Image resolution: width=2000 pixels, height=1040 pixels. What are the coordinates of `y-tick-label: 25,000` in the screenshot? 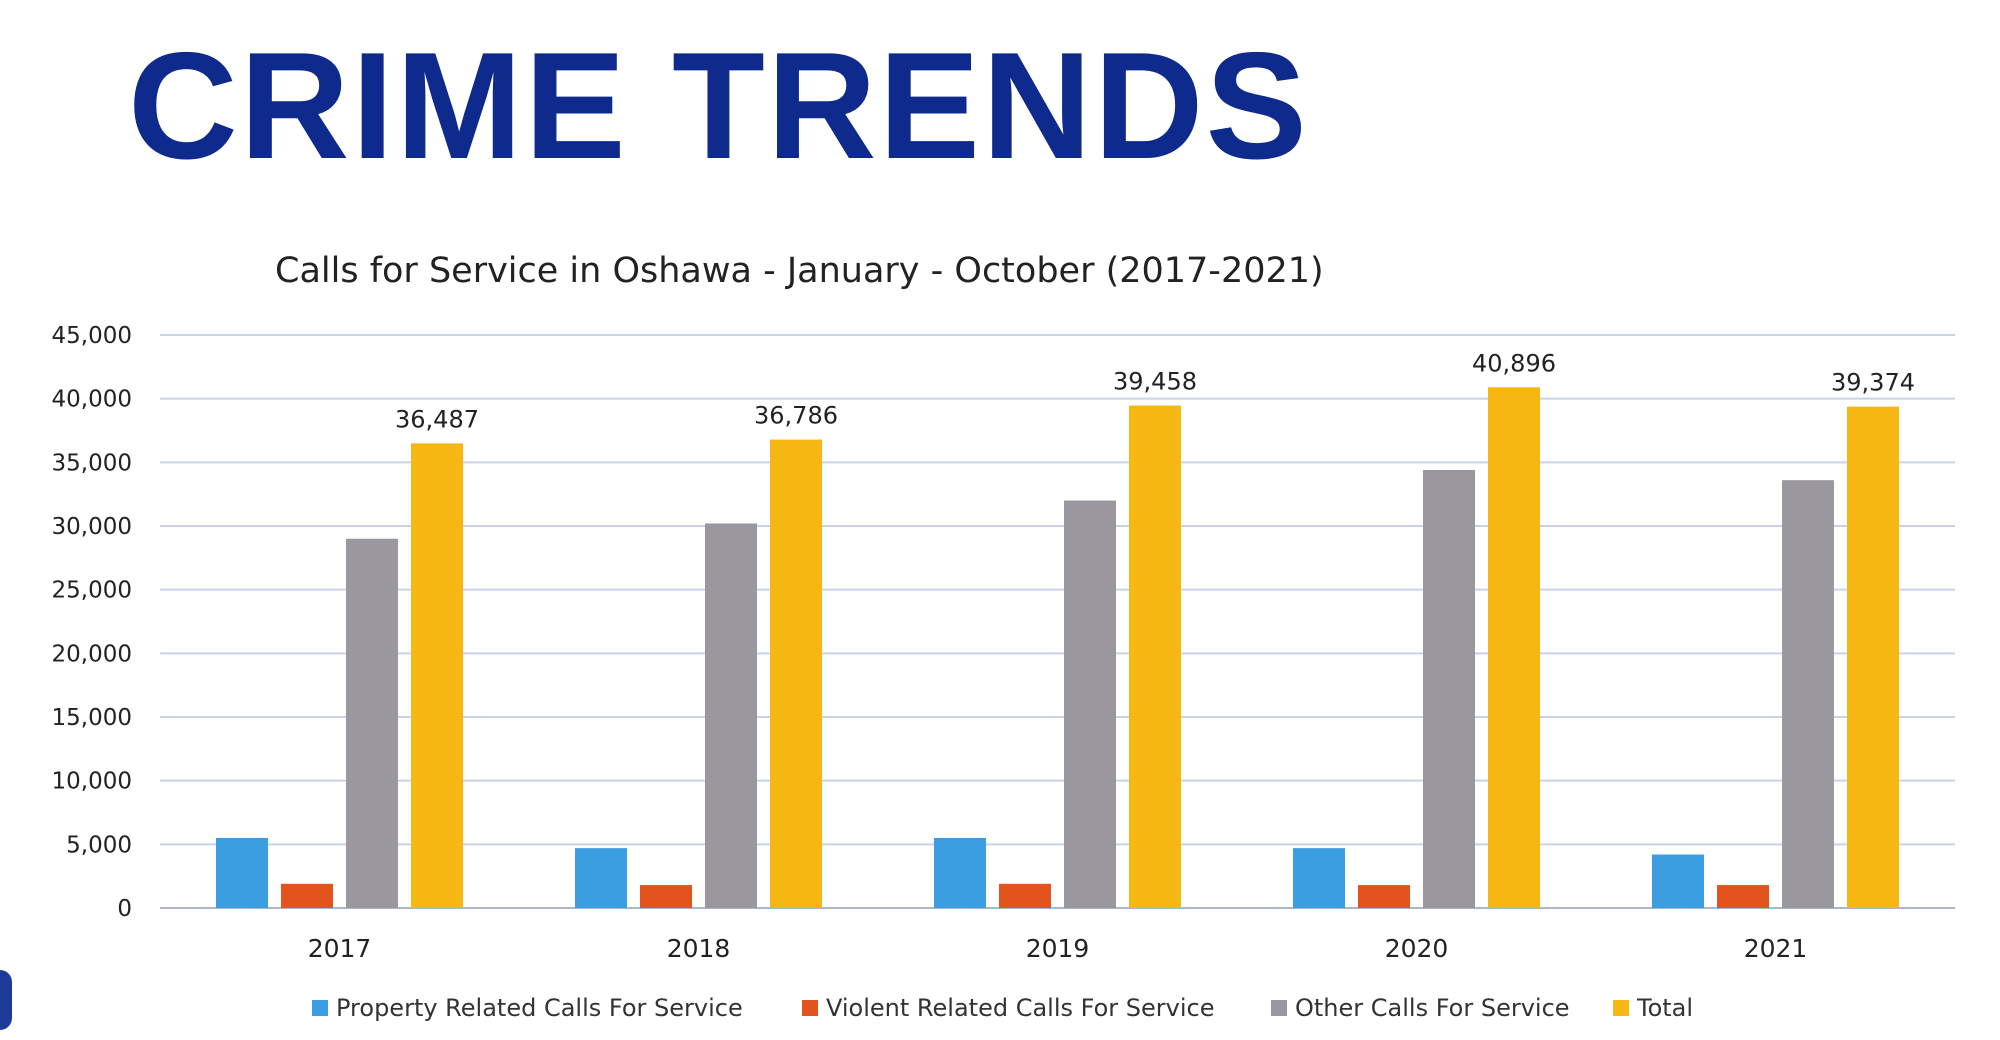 It's located at (92, 591).